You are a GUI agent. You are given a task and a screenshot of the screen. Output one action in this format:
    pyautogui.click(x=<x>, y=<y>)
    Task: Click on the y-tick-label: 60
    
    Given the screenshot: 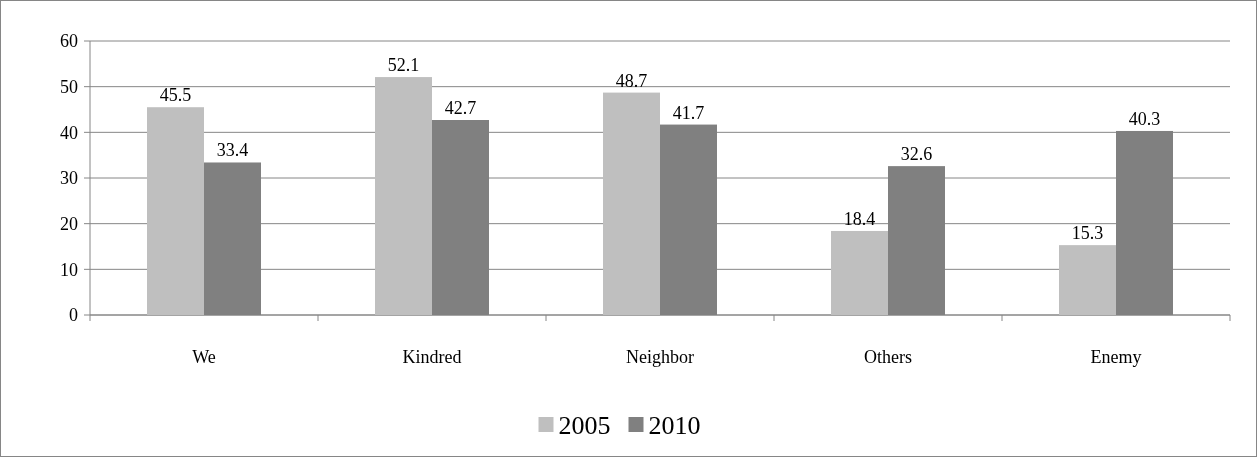 What is the action you would take?
    pyautogui.click(x=69, y=41)
    